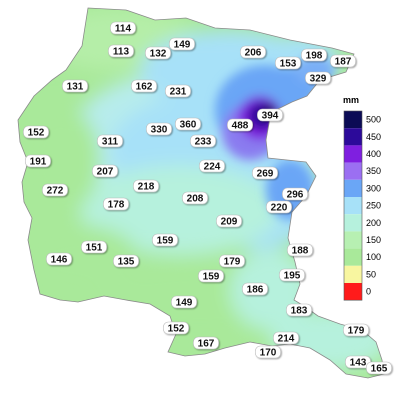 The width and height of the screenshot is (400, 400). I want to click on station-value: 162, so click(144, 87).